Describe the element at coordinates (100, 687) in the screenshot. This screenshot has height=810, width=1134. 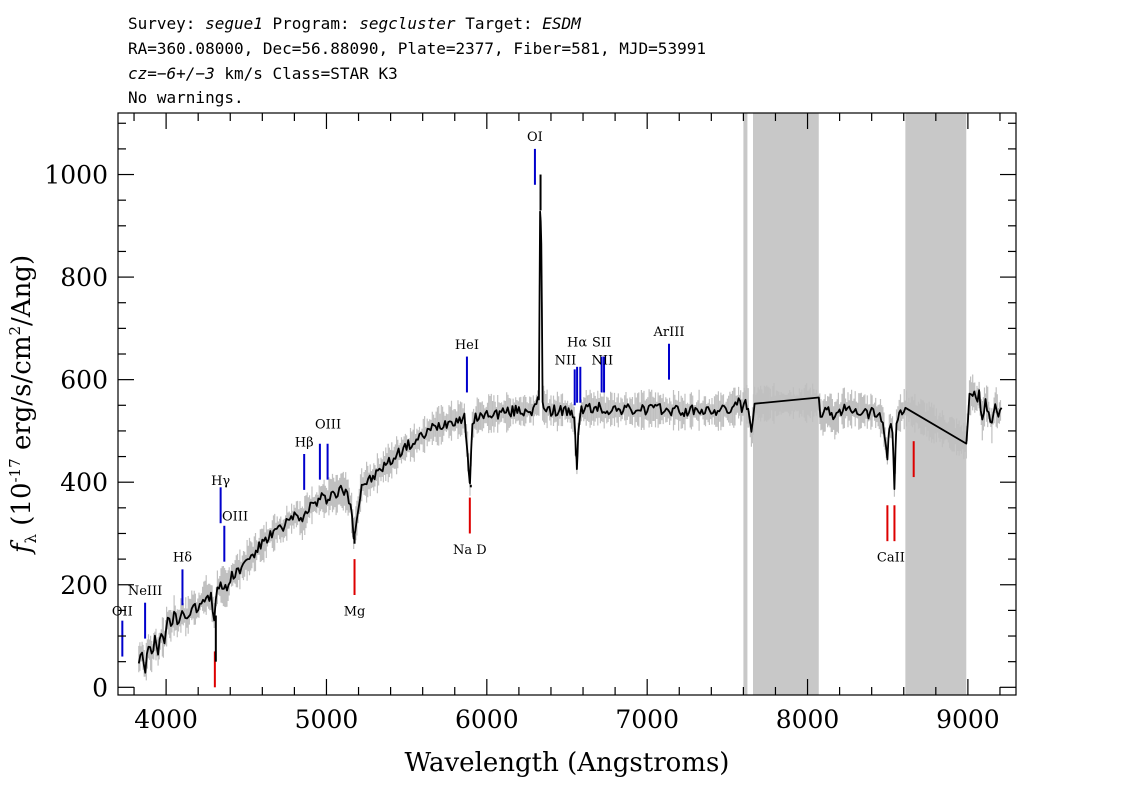
I see `y-tick-label-0: 0` at that location.